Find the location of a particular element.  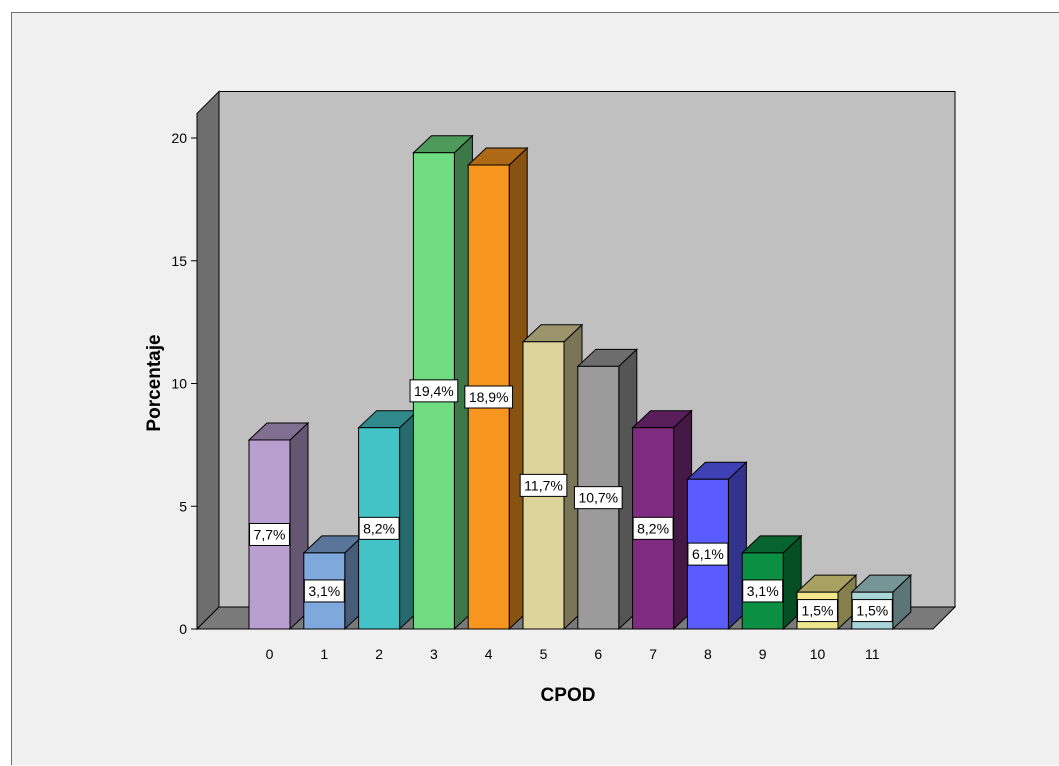

y-axis: 0 5 10 15 20 is located at coordinates (184, 375).